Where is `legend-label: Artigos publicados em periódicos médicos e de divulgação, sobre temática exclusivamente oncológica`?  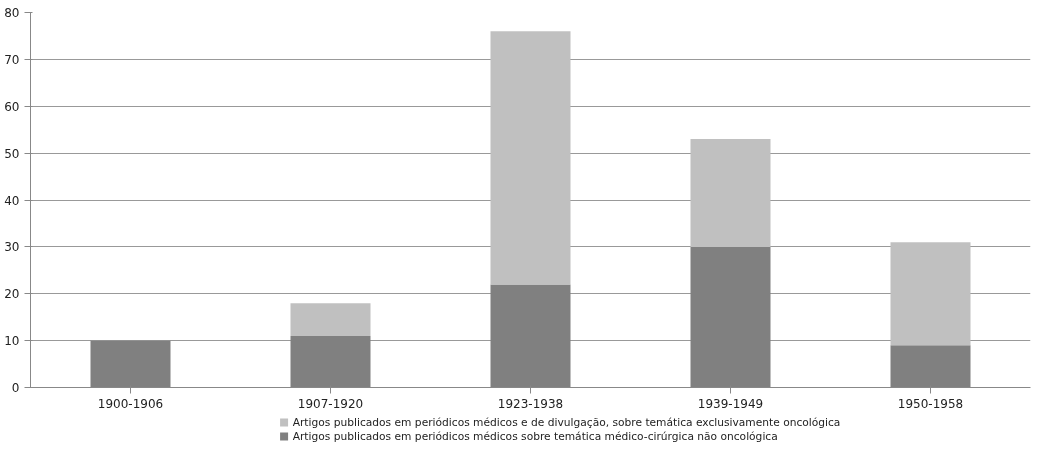 legend-label: Artigos publicados em periódicos médicos e de divulgação, sobre temática exclusivamente oncológica is located at coordinates (566, 422).